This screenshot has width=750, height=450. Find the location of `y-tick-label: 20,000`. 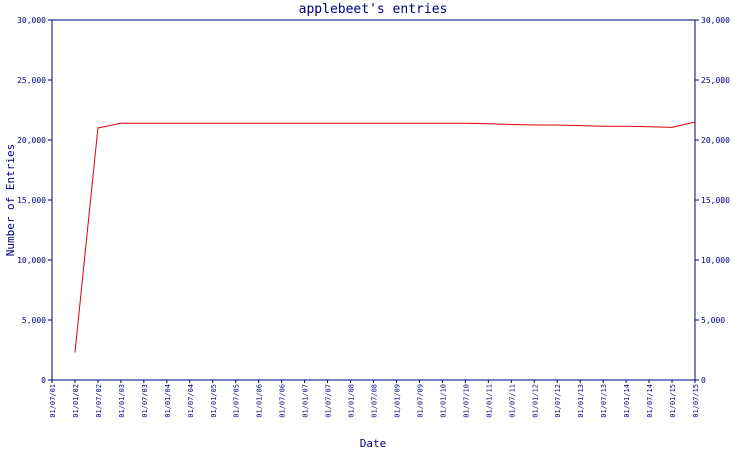

y-tick-label: 20,000 is located at coordinates (31, 140).